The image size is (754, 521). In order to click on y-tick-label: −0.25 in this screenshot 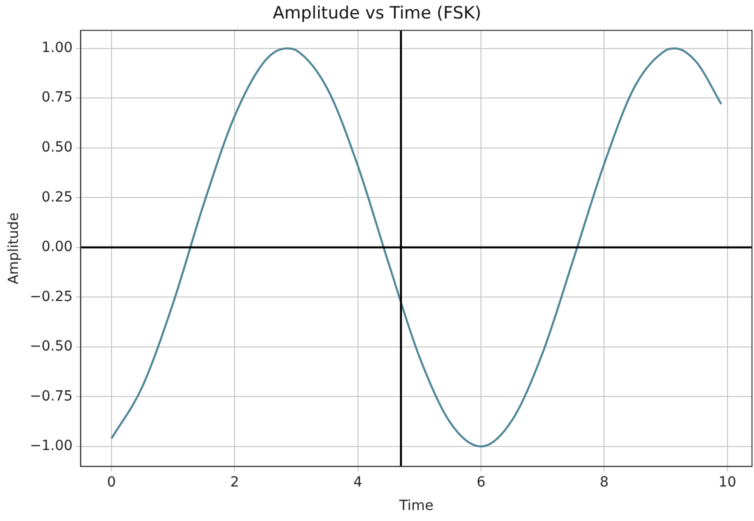, I will do `click(51, 296)`.